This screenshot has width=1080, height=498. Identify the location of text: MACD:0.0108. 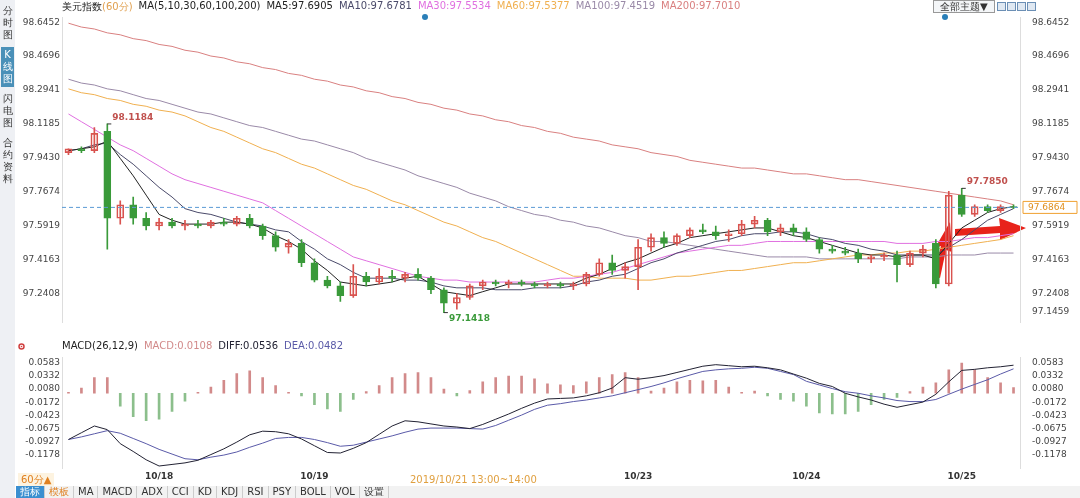
(178, 345).